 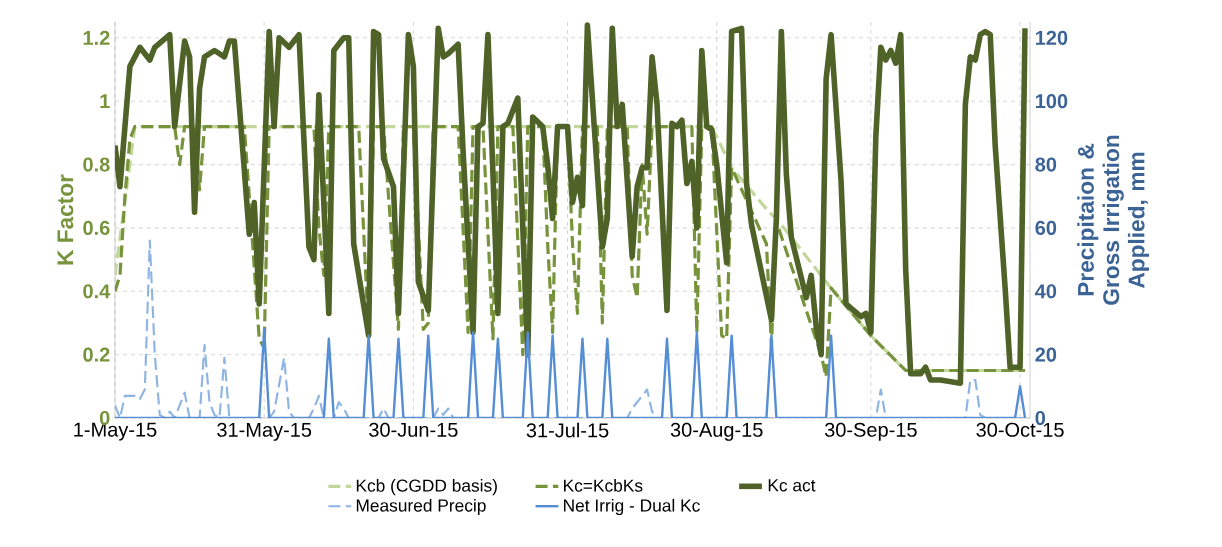 What do you see at coordinates (96, 37) in the screenshot?
I see `y-tick-label: 1.2` at bounding box center [96, 37].